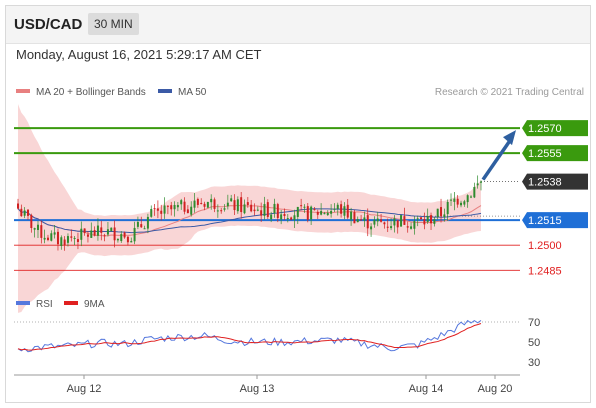 This screenshot has width=596, height=408. I want to click on ma50-legend-label: MA 50, so click(192, 92).